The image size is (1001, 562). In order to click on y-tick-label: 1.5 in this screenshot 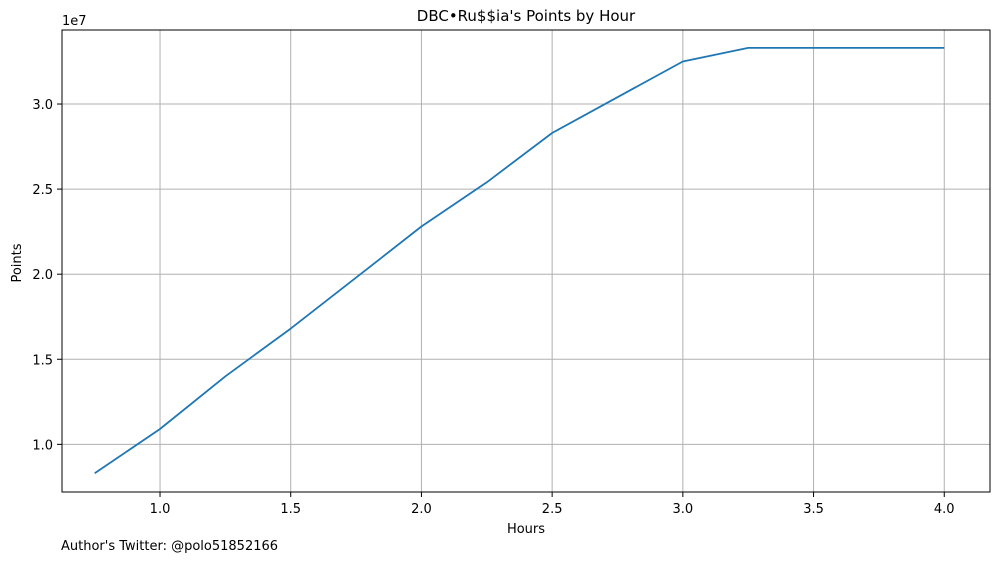, I will do `click(42, 360)`.